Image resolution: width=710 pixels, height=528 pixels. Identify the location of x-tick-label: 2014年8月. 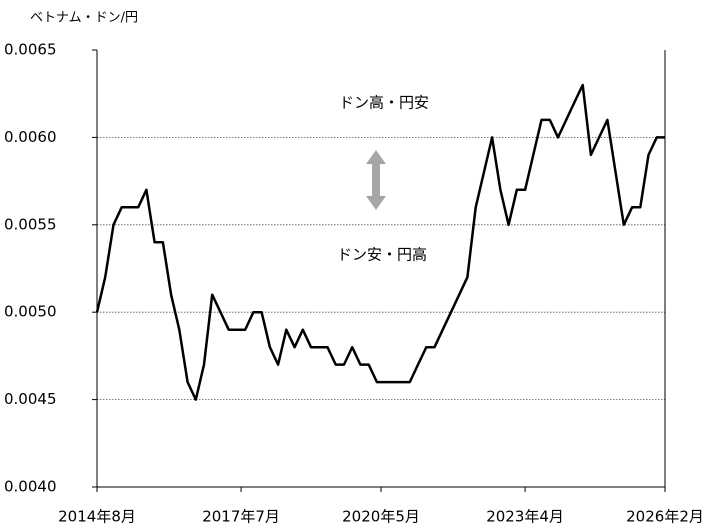
(97, 517).